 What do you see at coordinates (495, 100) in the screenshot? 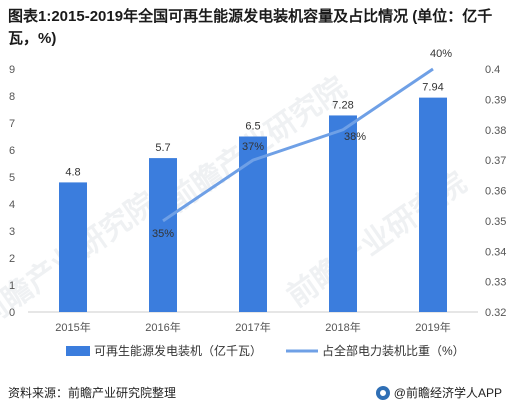
I see `y-right-tick-label: 0.39` at bounding box center [495, 100].